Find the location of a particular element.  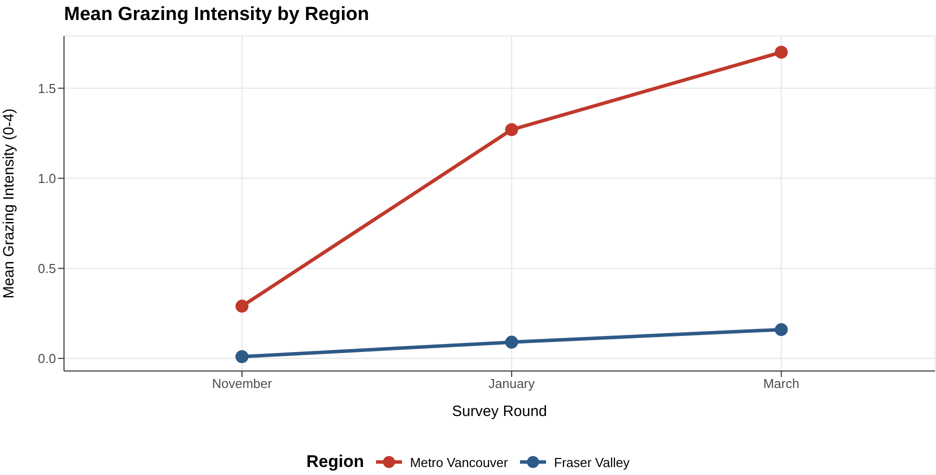

x-tick-label: November is located at coordinates (242, 384).